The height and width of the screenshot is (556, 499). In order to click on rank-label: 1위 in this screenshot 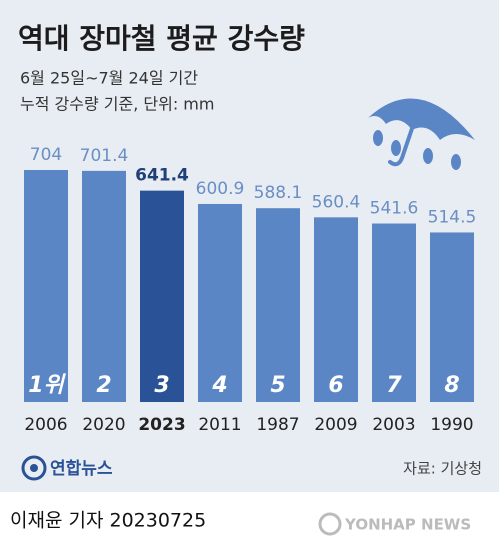, I will do `click(47, 385)`.